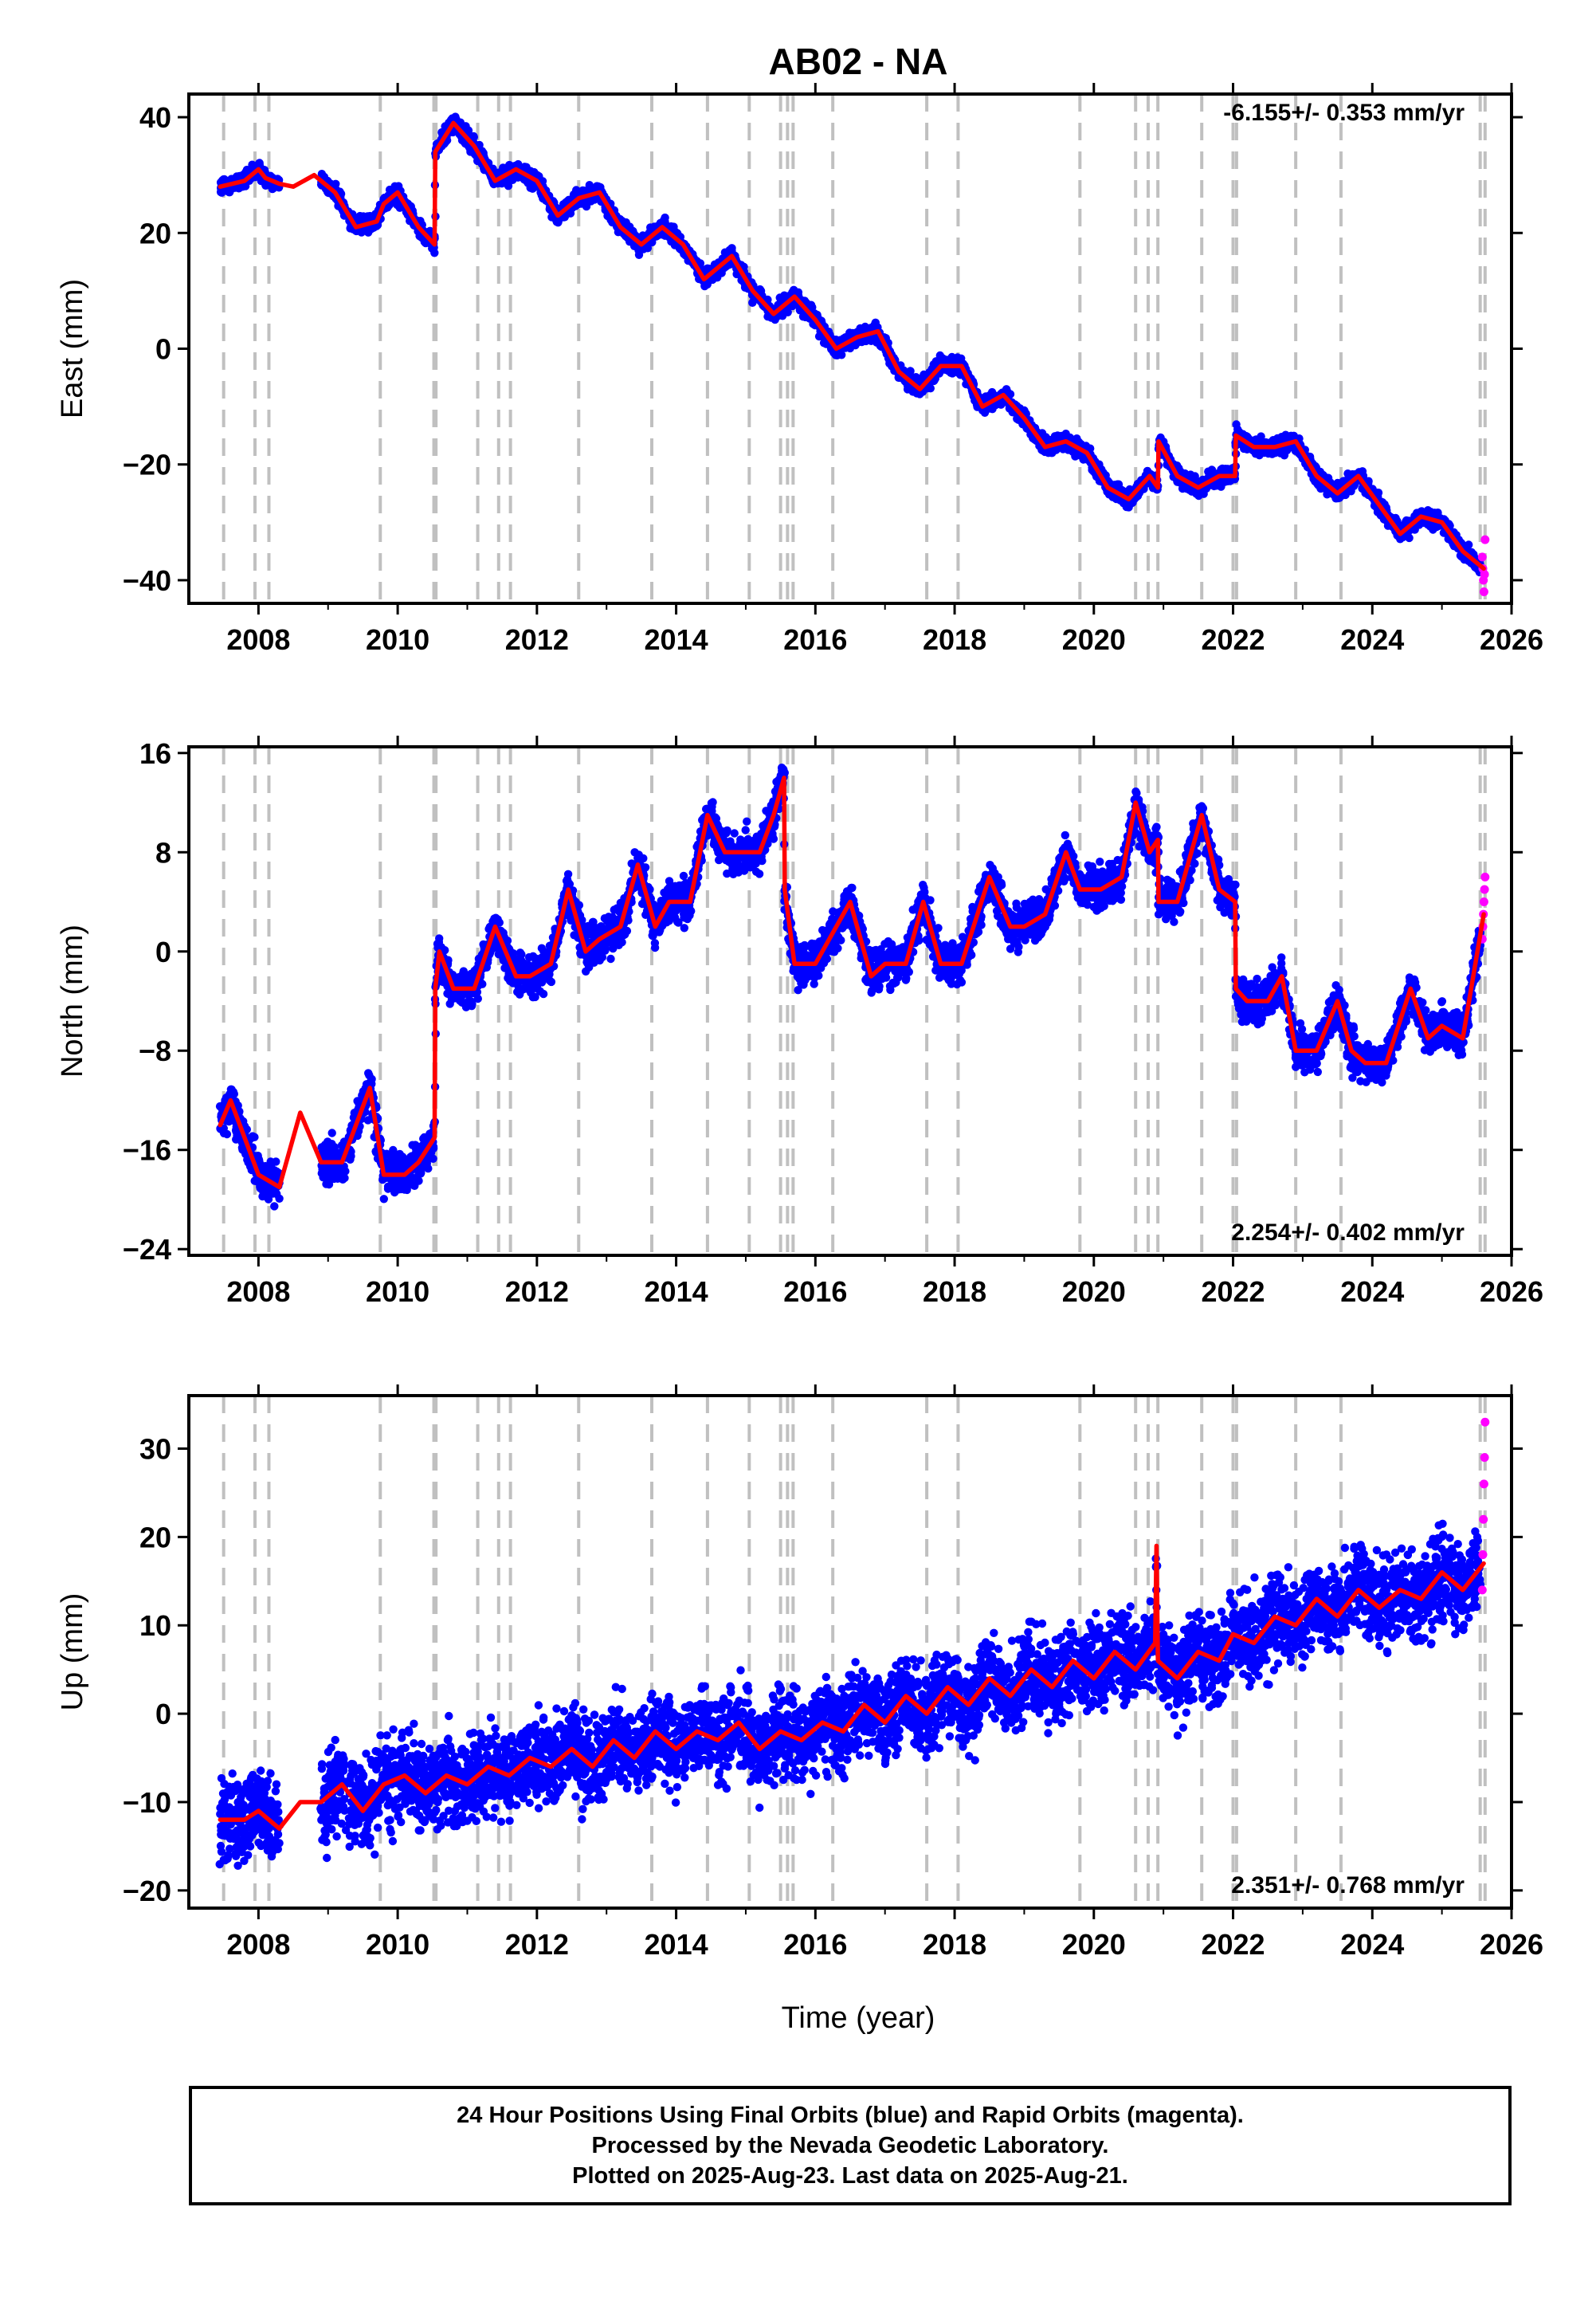  What do you see at coordinates (1348, 1232) in the screenshot?
I see `velocity-rate-label: 2.254+/- 0.402 mm/yr` at bounding box center [1348, 1232].